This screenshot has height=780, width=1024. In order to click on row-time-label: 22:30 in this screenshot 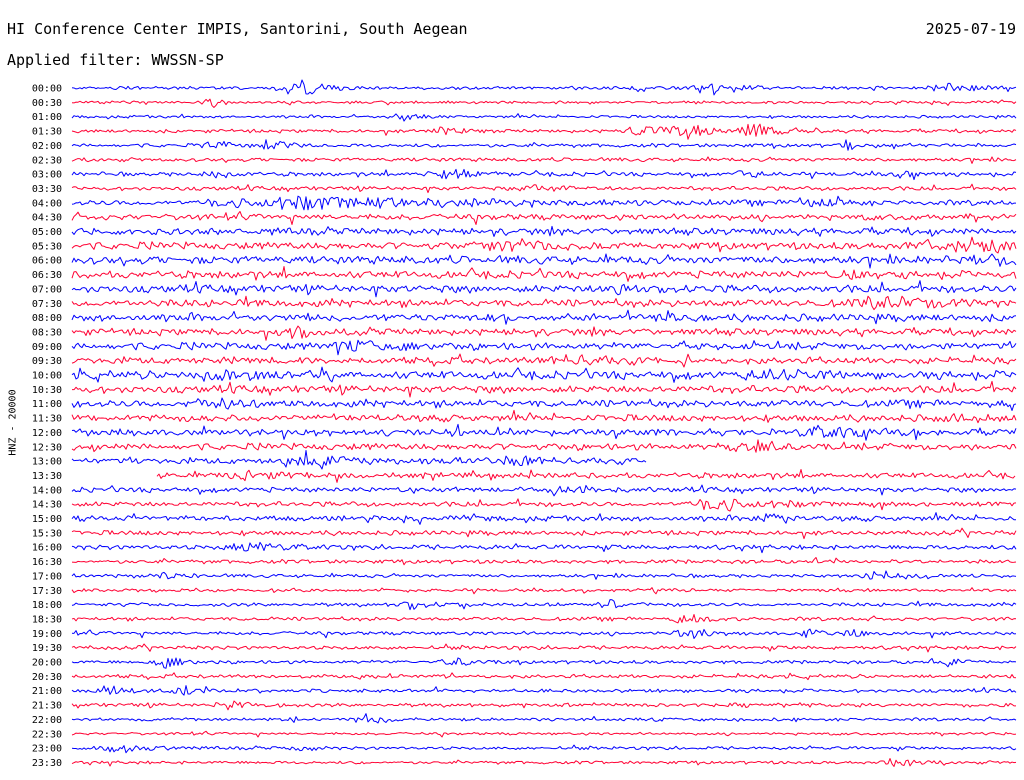, I will do `click(47, 734)`.